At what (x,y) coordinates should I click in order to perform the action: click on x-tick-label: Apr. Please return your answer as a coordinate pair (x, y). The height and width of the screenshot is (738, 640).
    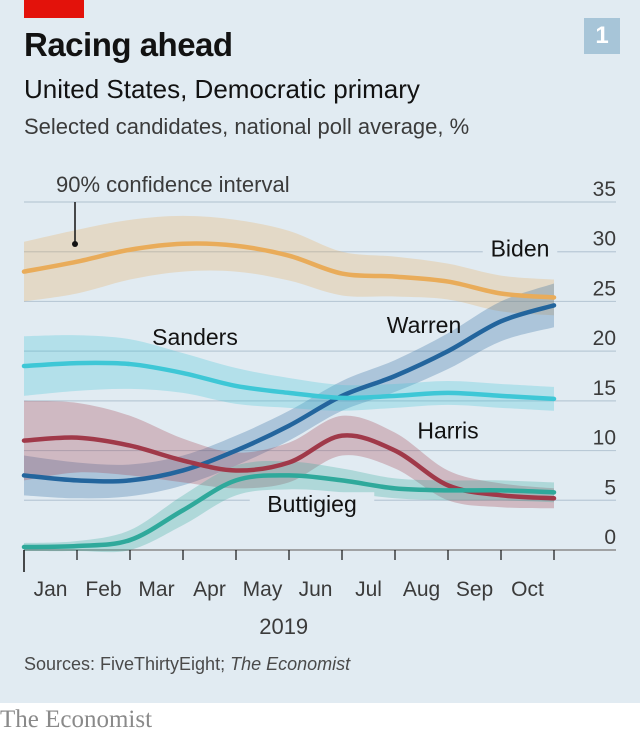
    Looking at the image, I should click on (209, 589).